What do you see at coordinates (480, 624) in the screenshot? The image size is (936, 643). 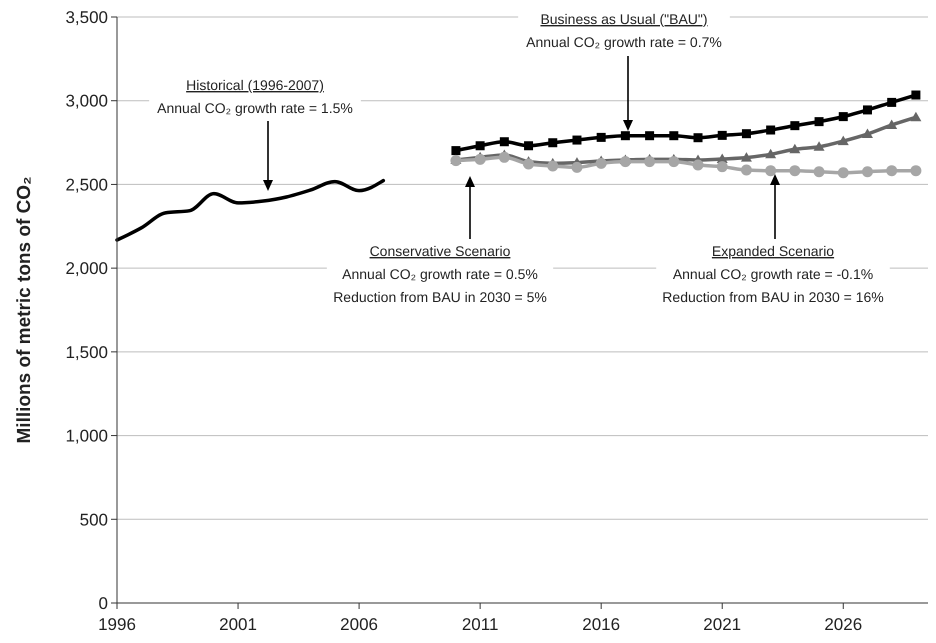 I see `x-tick-label: 2011` at bounding box center [480, 624].